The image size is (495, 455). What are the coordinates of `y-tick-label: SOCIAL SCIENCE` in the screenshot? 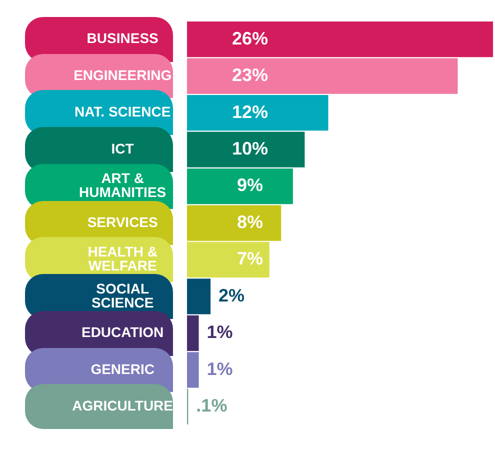 It's located at (122, 295).